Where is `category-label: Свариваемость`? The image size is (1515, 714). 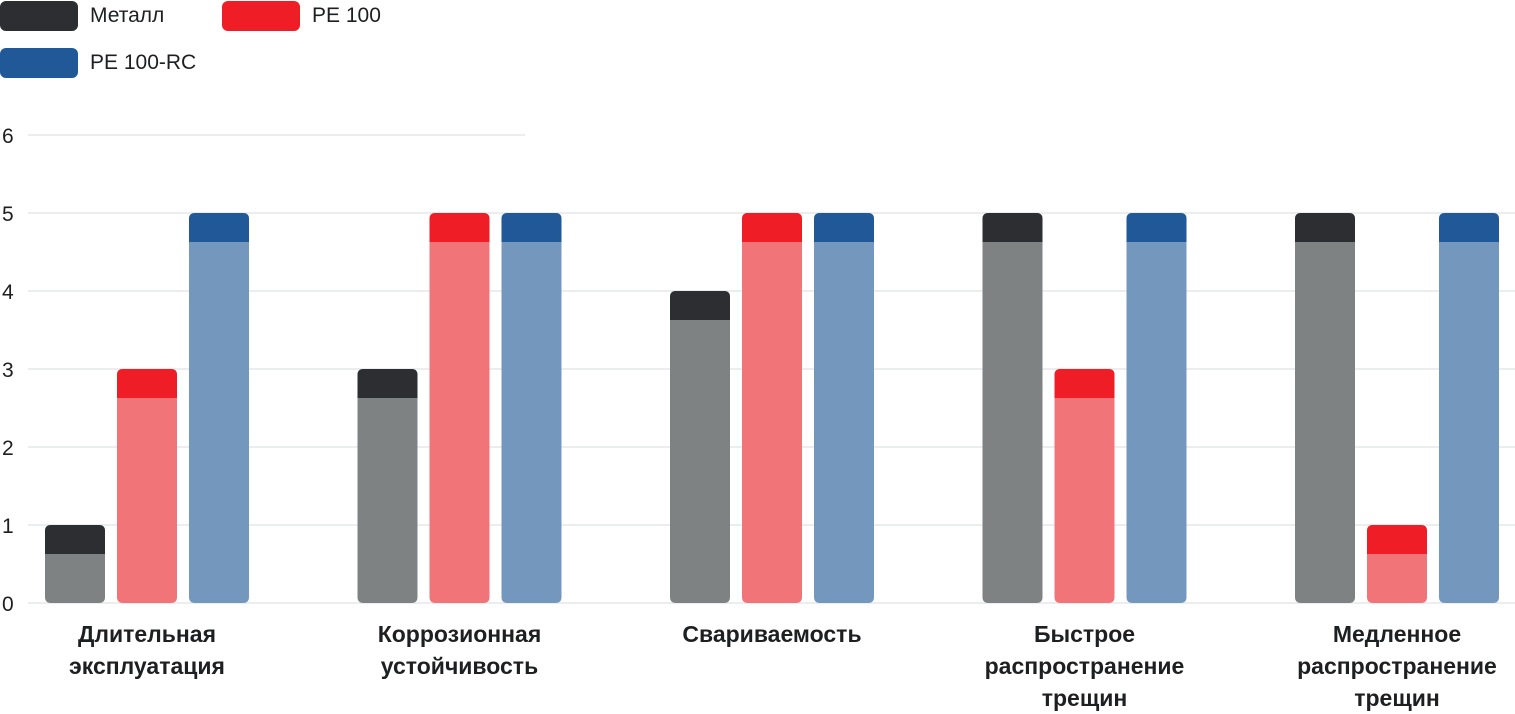
category-label: Свариваемость is located at coordinates (772, 634).